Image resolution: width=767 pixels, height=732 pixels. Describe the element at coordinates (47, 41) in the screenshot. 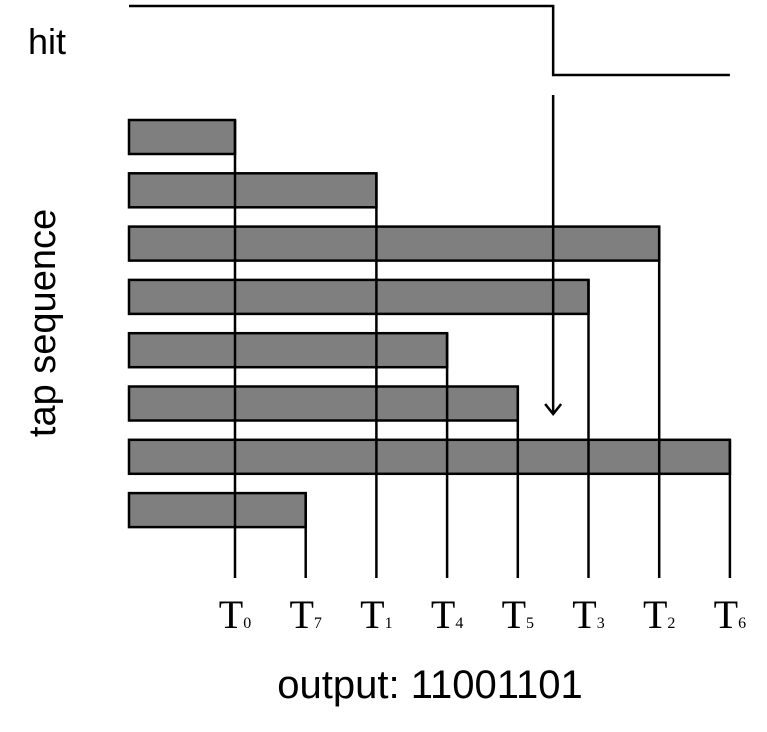

I see `hit-label: hit` at that location.